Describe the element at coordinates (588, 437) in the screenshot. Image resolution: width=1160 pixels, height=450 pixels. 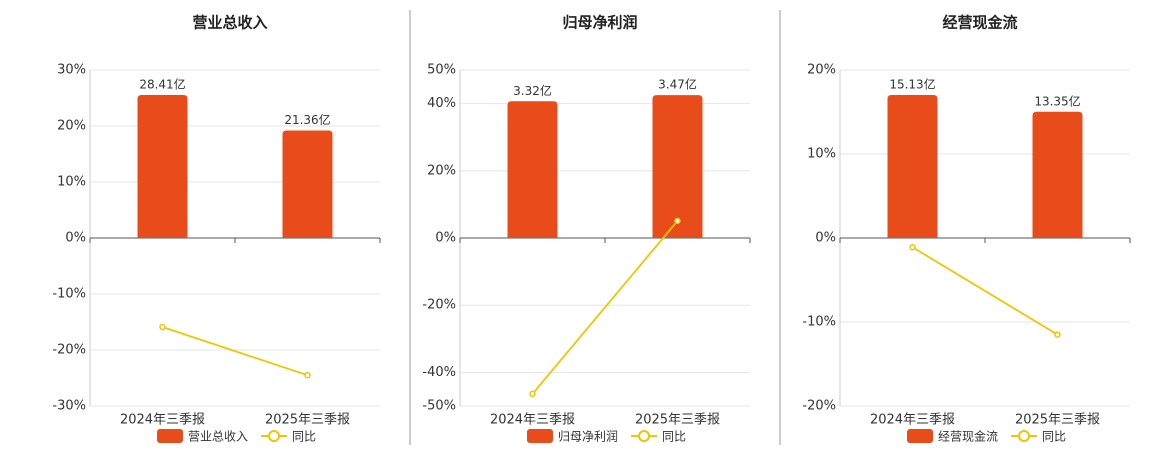
I see `legend-label: 归母净利润` at that location.